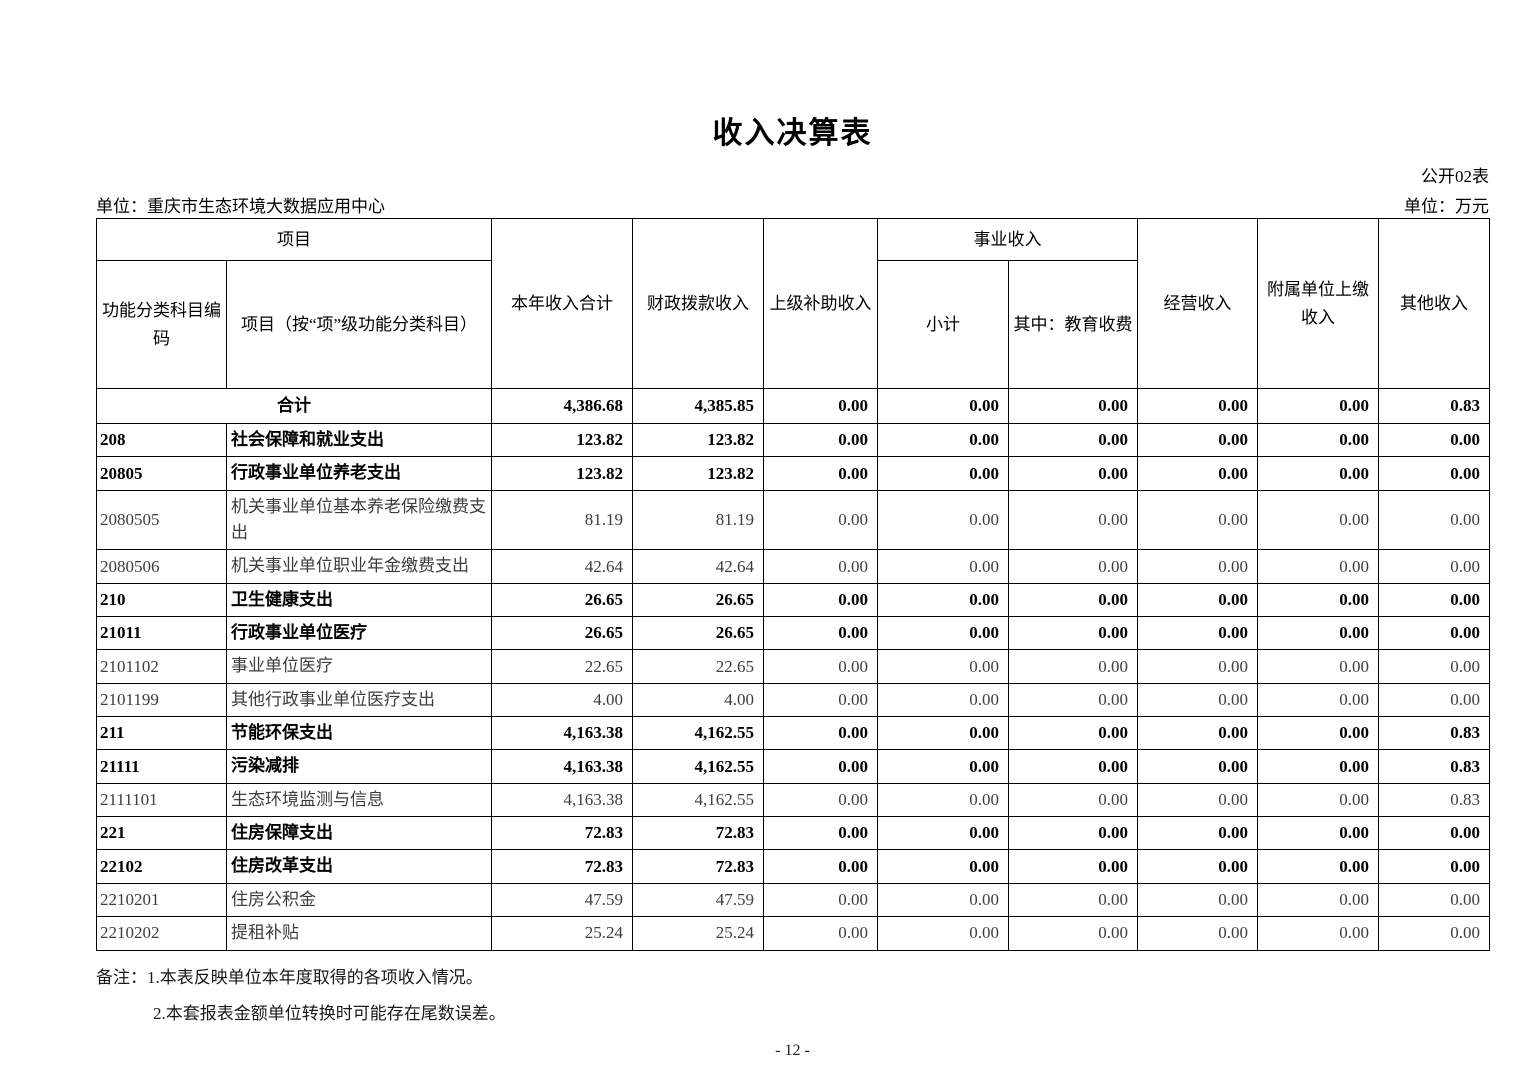  What do you see at coordinates (820, 303) in the screenshot?
I see `header-superior-subsidy: 上级补助收入` at bounding box center [820, 303].